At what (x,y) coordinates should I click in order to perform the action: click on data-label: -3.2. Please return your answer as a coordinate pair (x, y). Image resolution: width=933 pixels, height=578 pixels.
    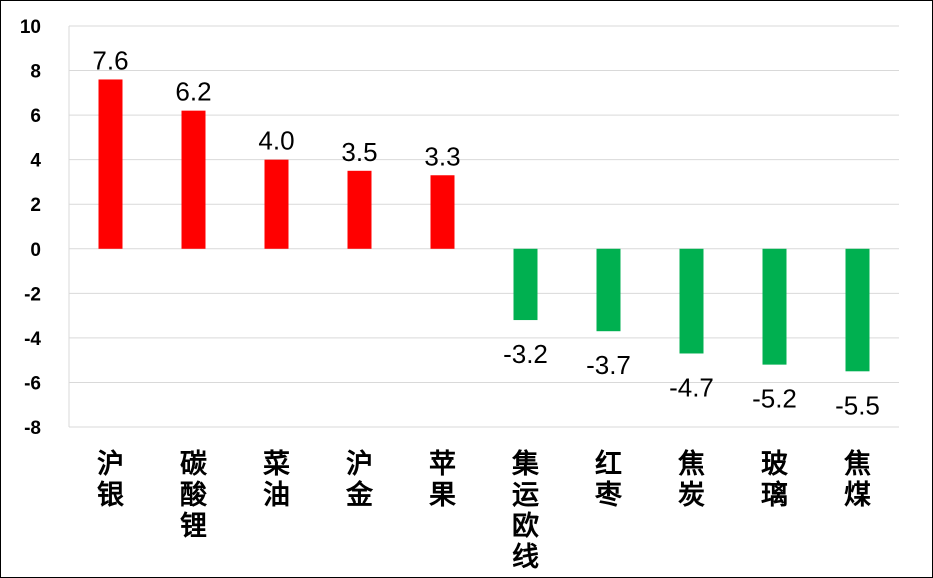
    Looking at the image, I should click on (525, 354).